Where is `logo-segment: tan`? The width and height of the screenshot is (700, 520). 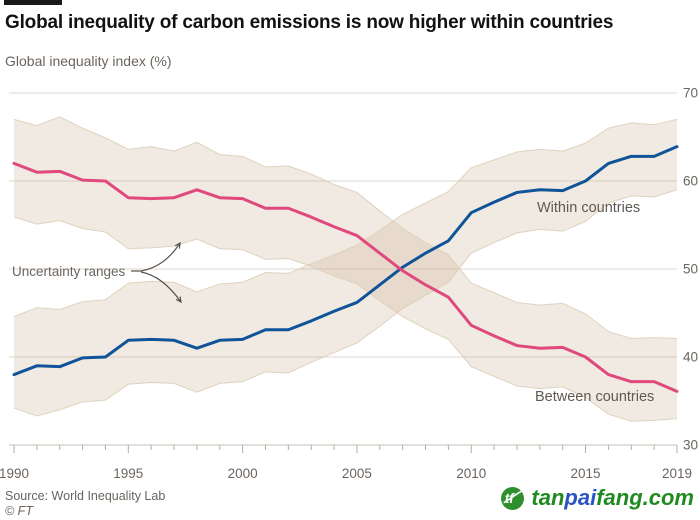 logo-segment: tan is located at coordinates (548, 497).